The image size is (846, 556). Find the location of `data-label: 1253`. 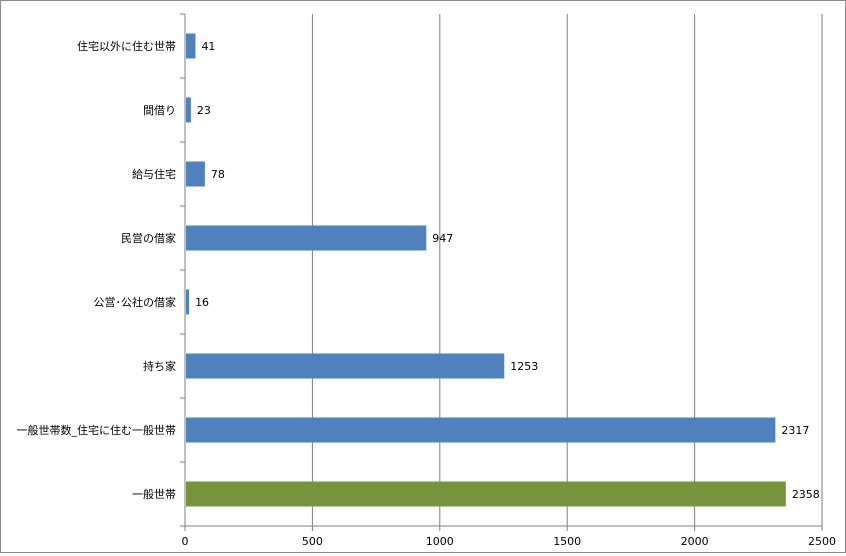

data-label: 1253 is located at coordinates (524, 366).